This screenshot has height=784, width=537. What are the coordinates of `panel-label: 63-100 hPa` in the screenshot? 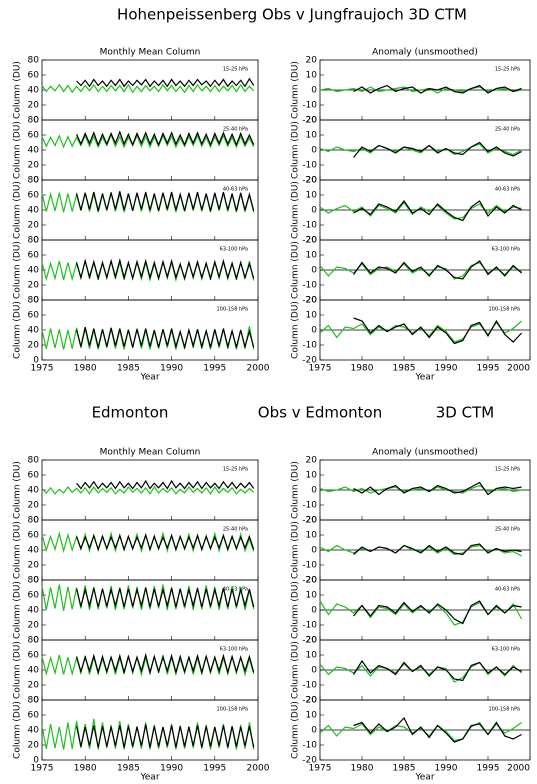 It's located at (506, 250).